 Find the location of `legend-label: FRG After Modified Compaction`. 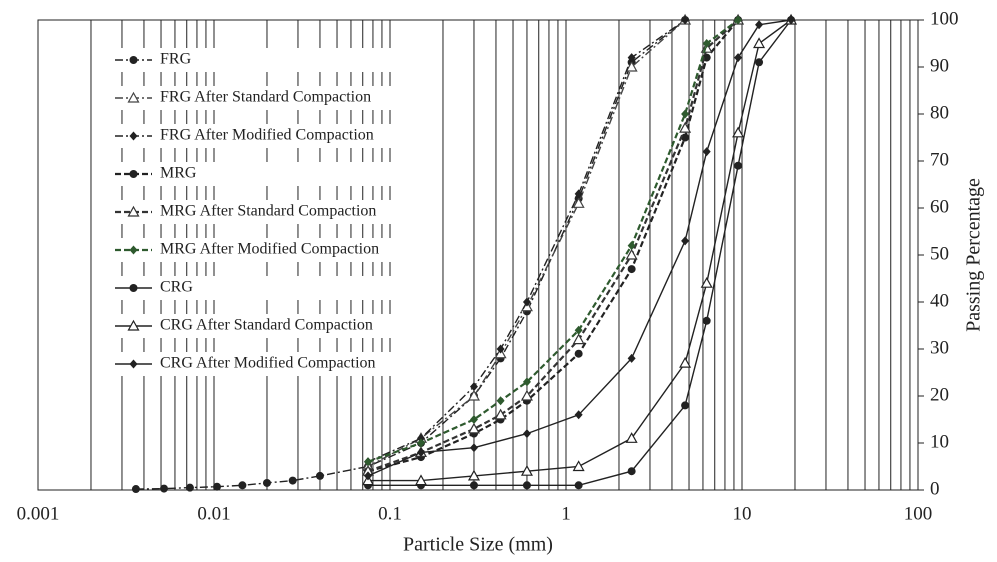

legend-label: FRG After Modified Compaction is located at coordinates (267, 135).